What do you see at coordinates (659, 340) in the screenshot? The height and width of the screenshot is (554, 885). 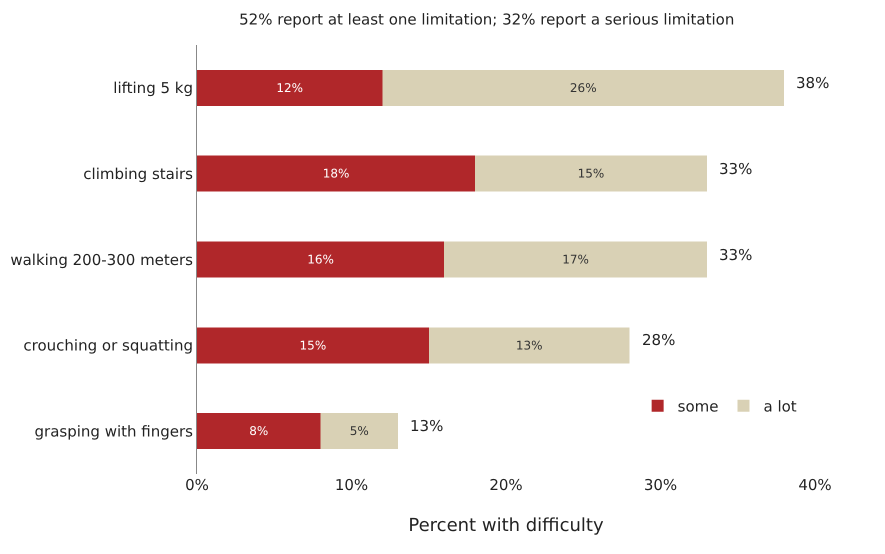 I see `total-label: 28%` at bounding box center [659, 340].